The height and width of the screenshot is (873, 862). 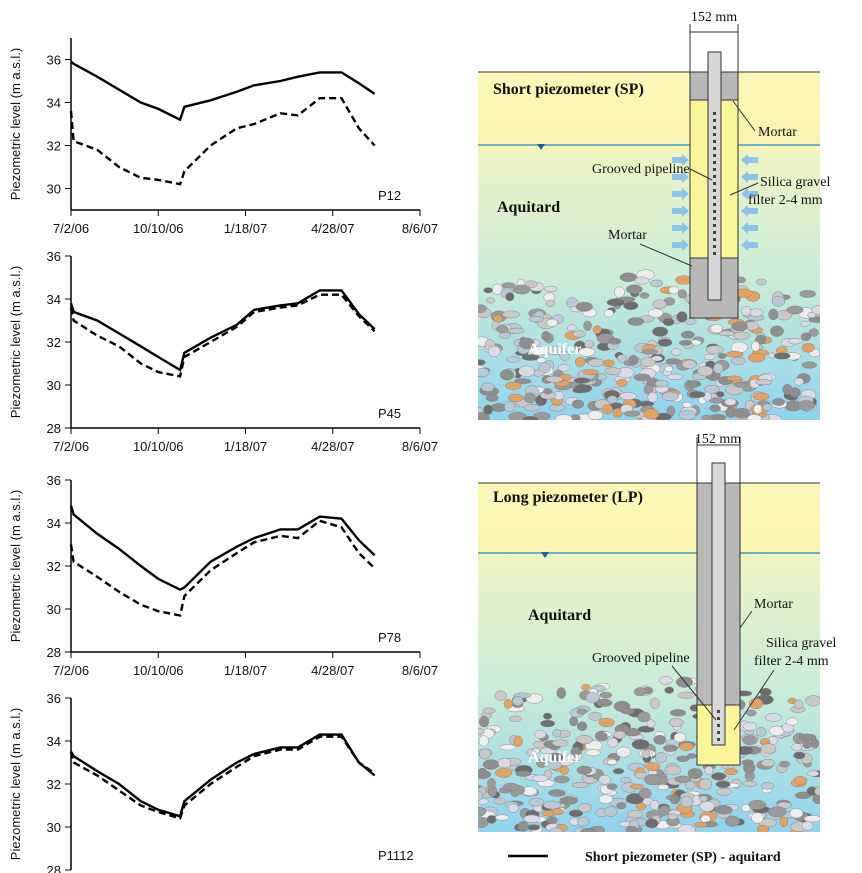 I want to click on water-symbol, so click(x=541, y=147).